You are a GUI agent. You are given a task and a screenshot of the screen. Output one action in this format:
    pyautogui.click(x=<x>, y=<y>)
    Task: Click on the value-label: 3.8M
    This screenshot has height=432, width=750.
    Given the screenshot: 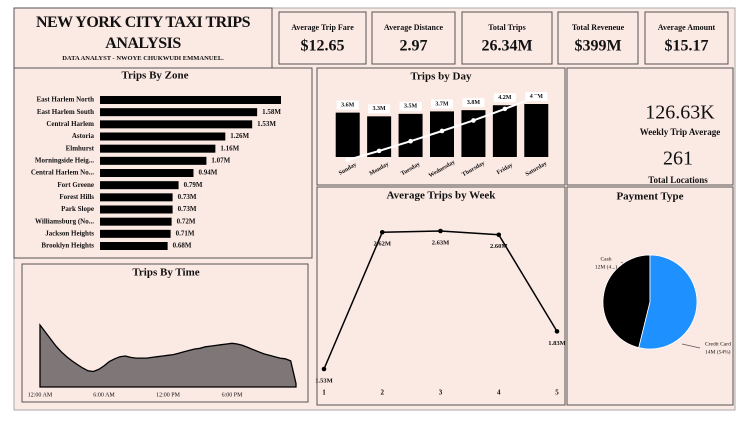 What is the action you would take?
    pyautogui.click(x=474, y=103)
    